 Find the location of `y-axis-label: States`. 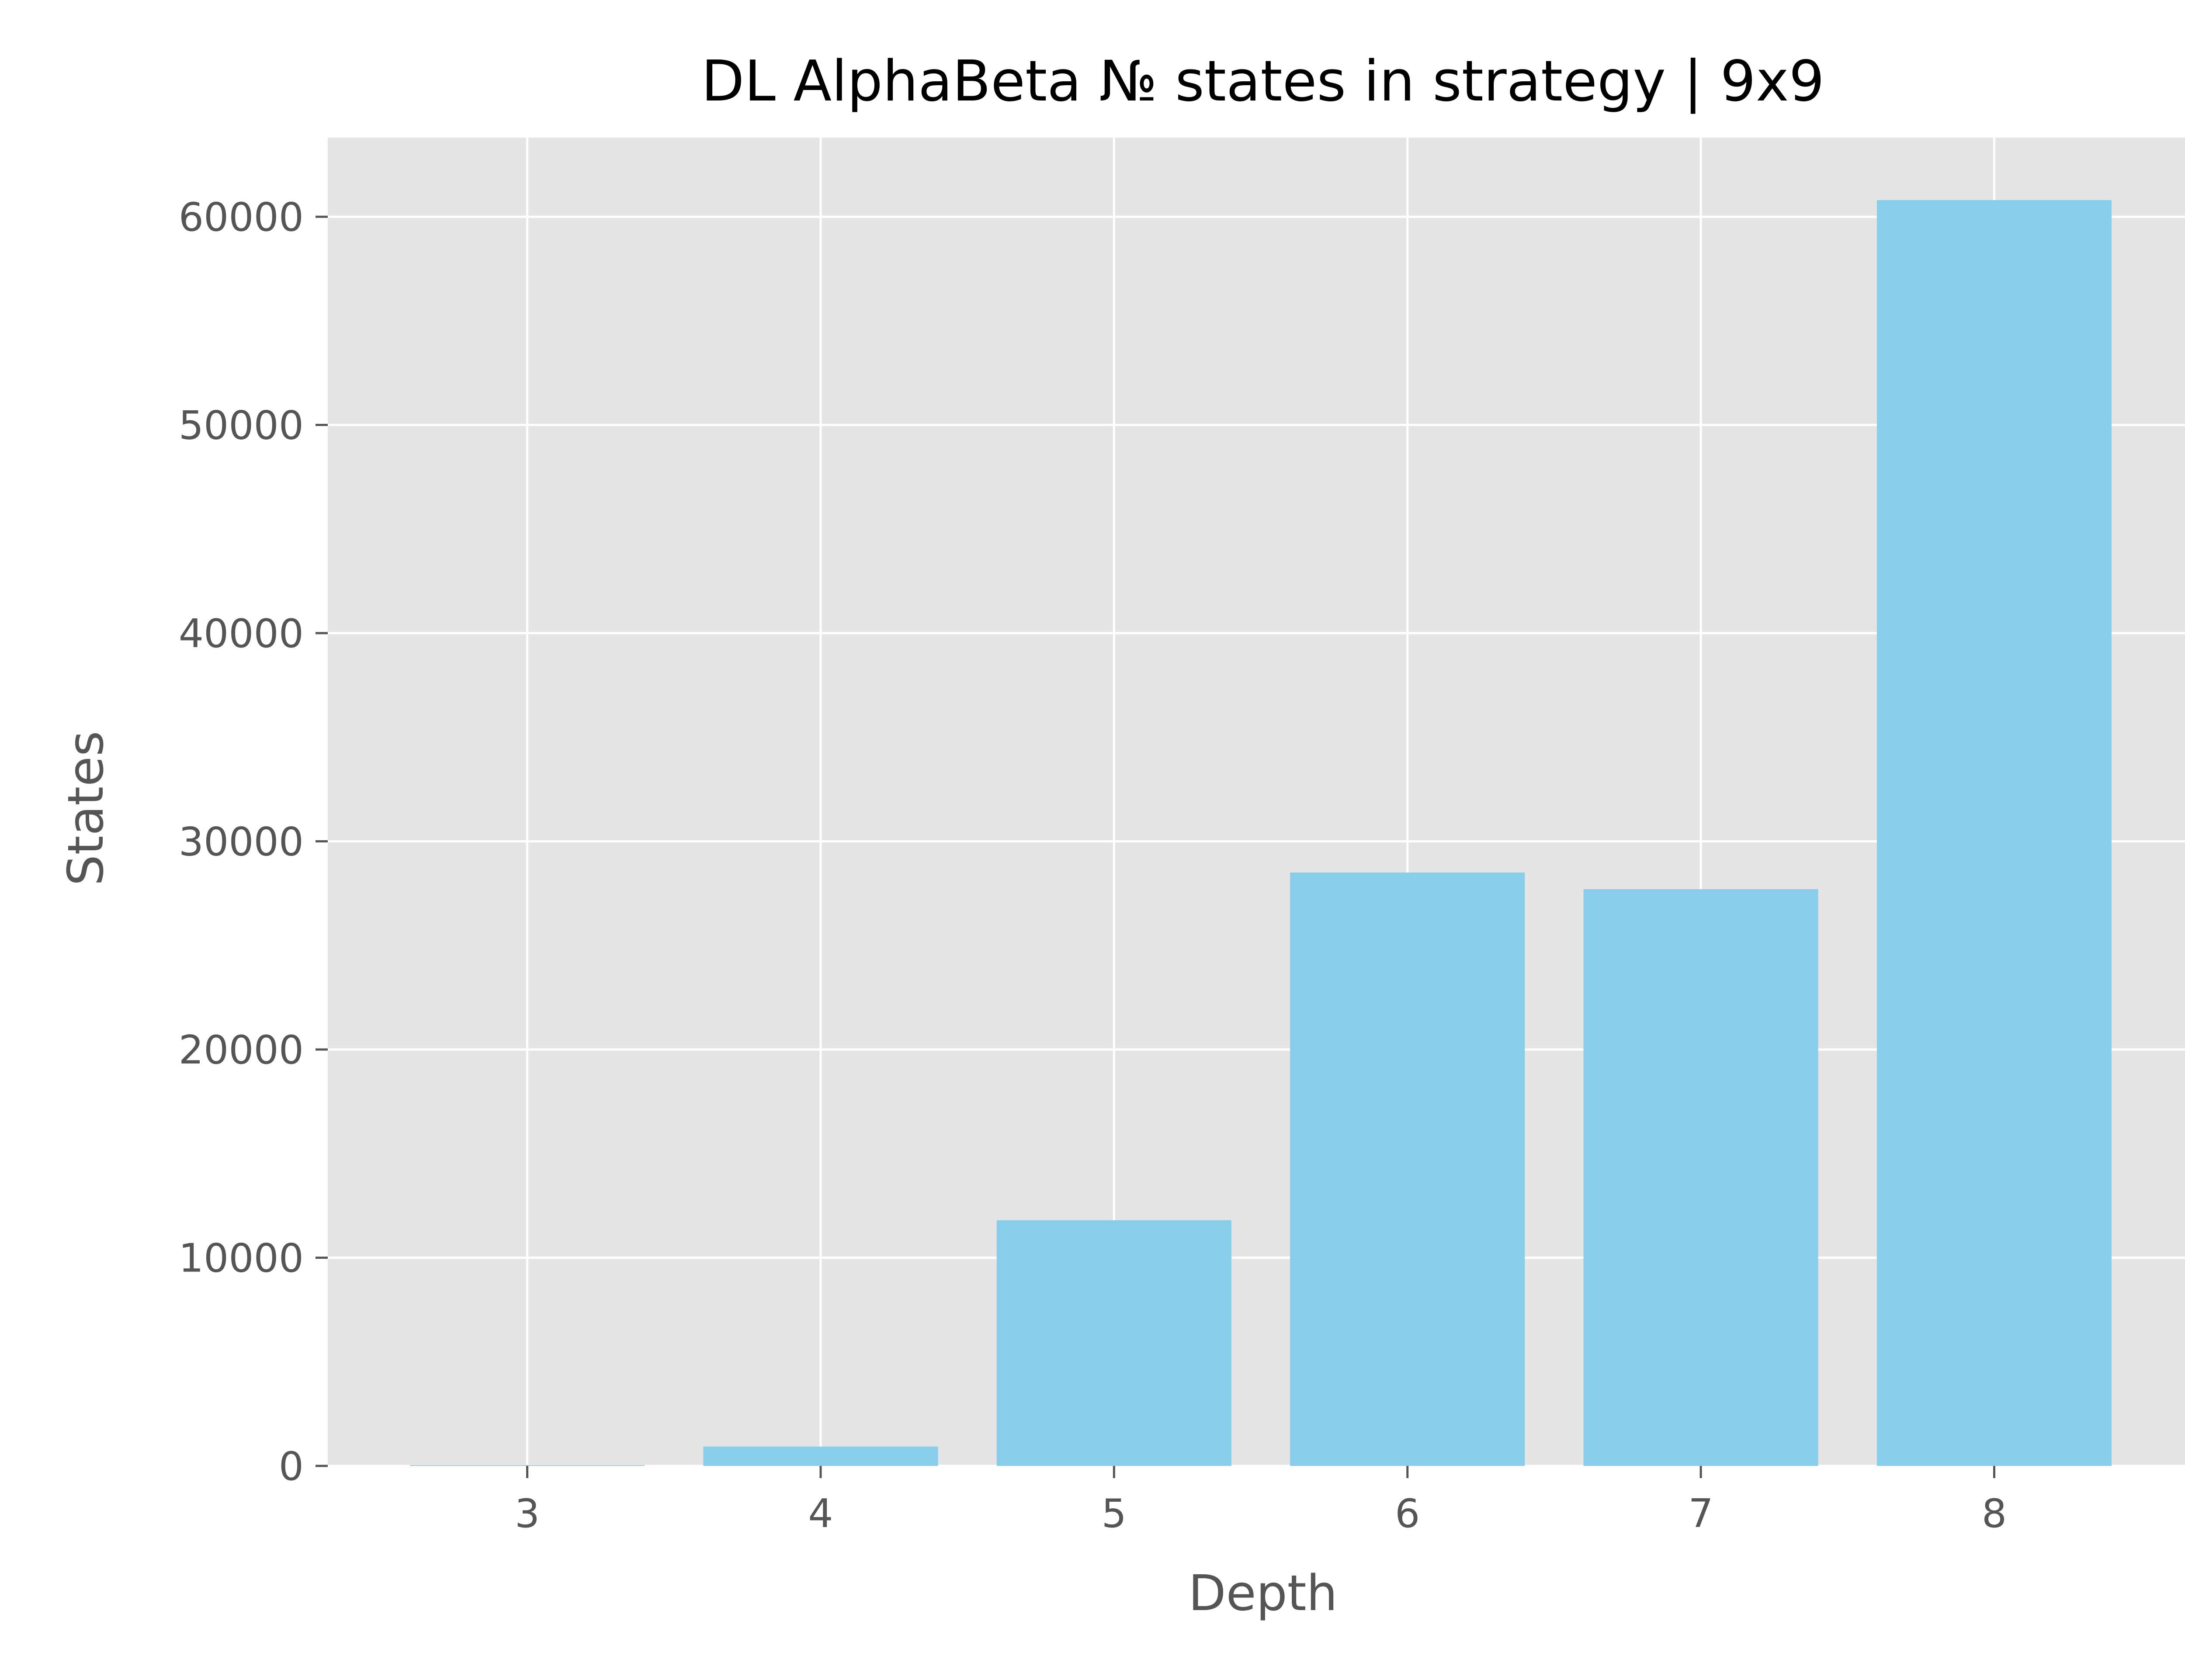

y-axis-label: States is located at coordinates (86, 808).